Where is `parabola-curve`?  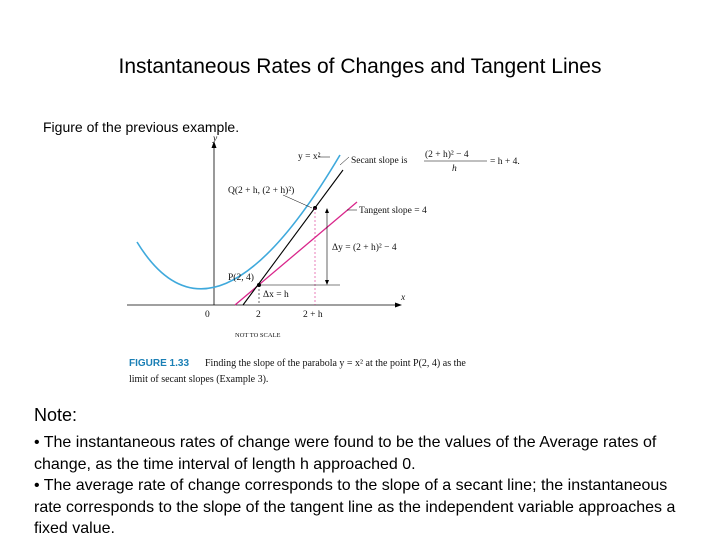
parabola-curve is located at coordinates (238, 222).